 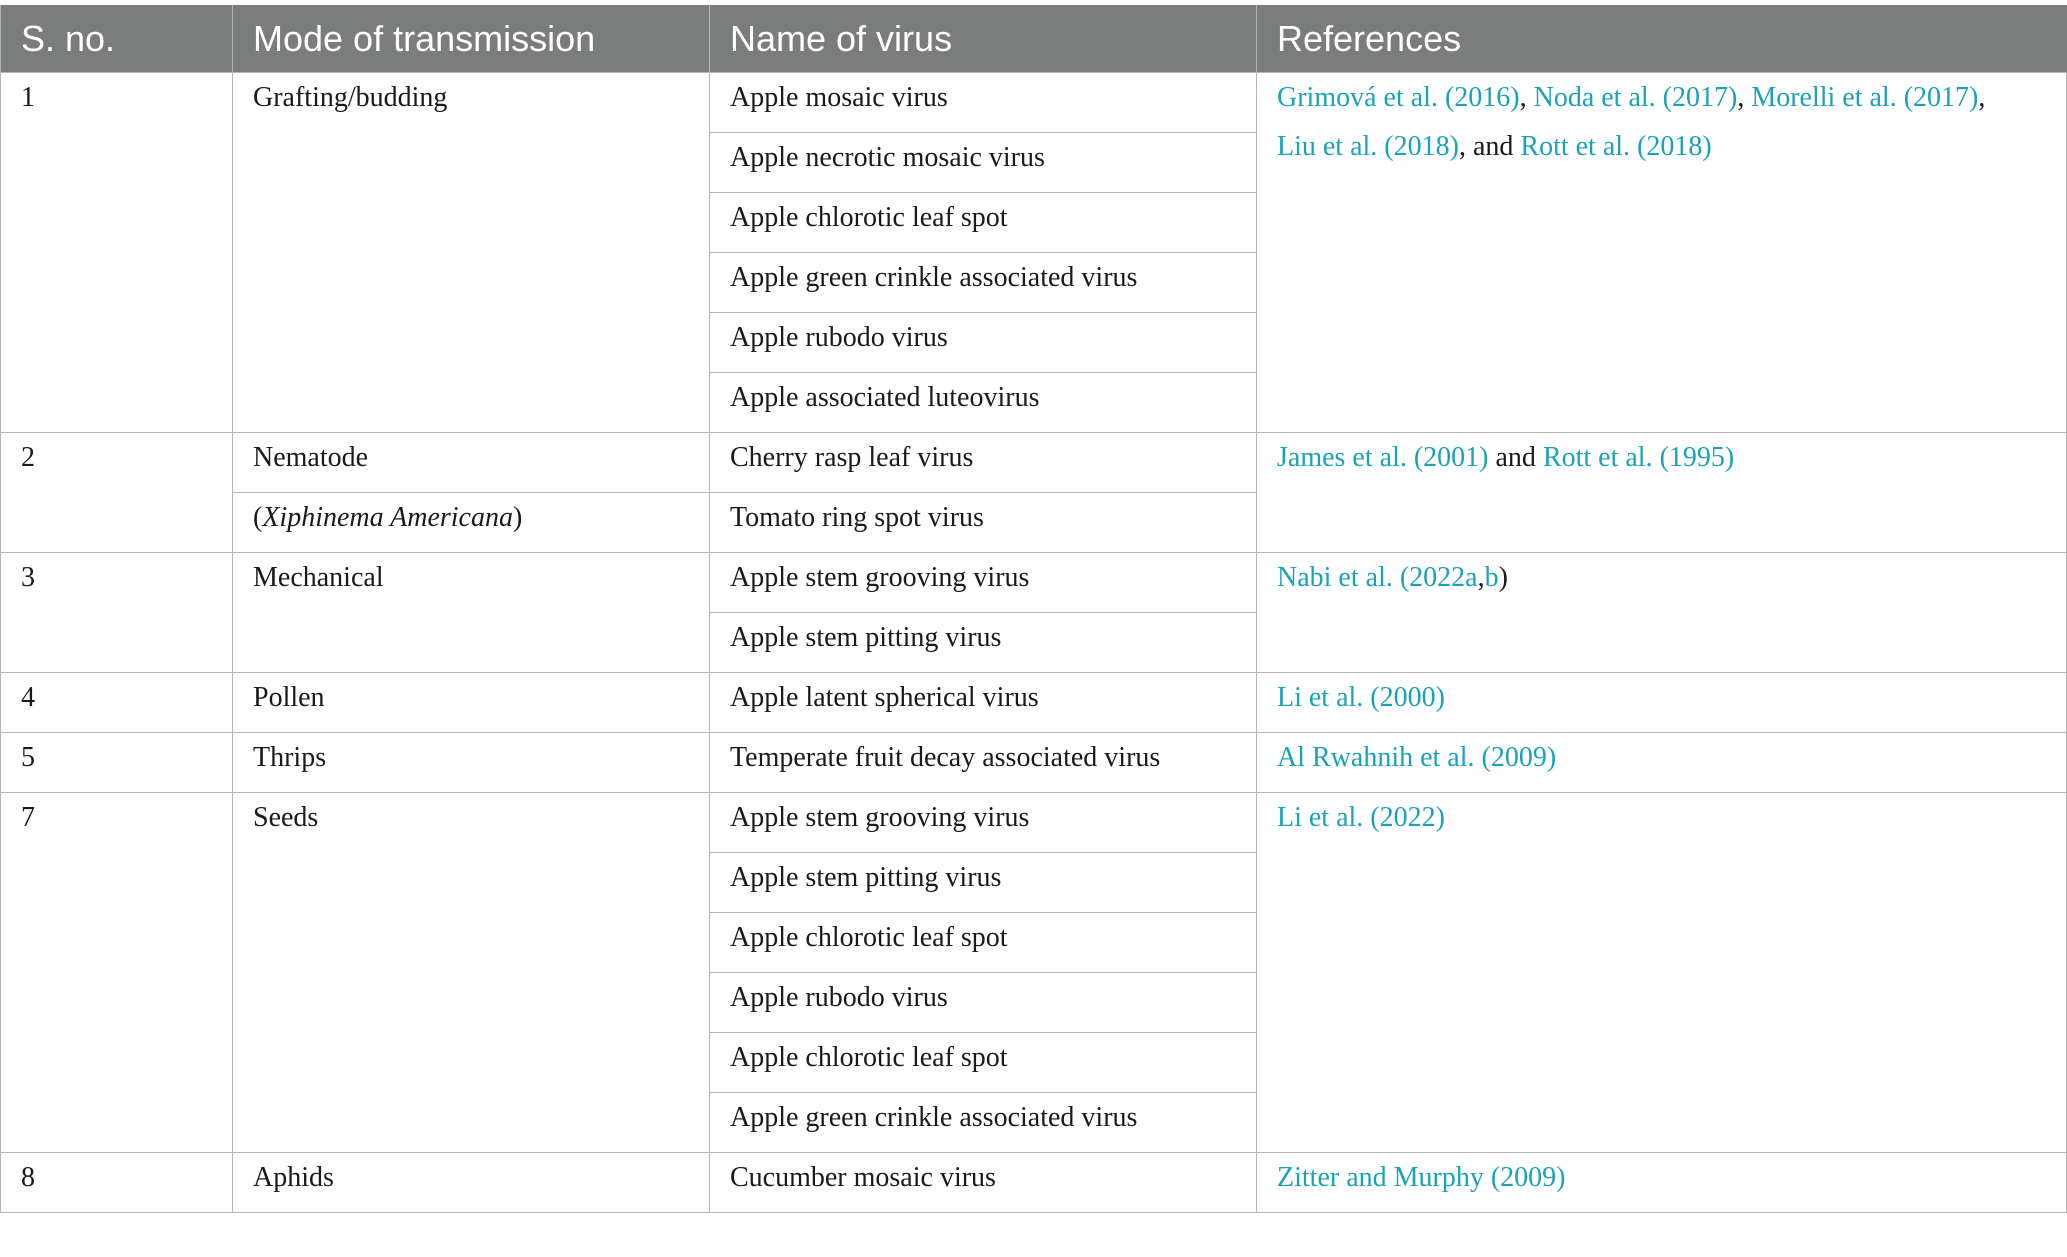 I want to click on paren-open: (, so click(x=258, y=517).